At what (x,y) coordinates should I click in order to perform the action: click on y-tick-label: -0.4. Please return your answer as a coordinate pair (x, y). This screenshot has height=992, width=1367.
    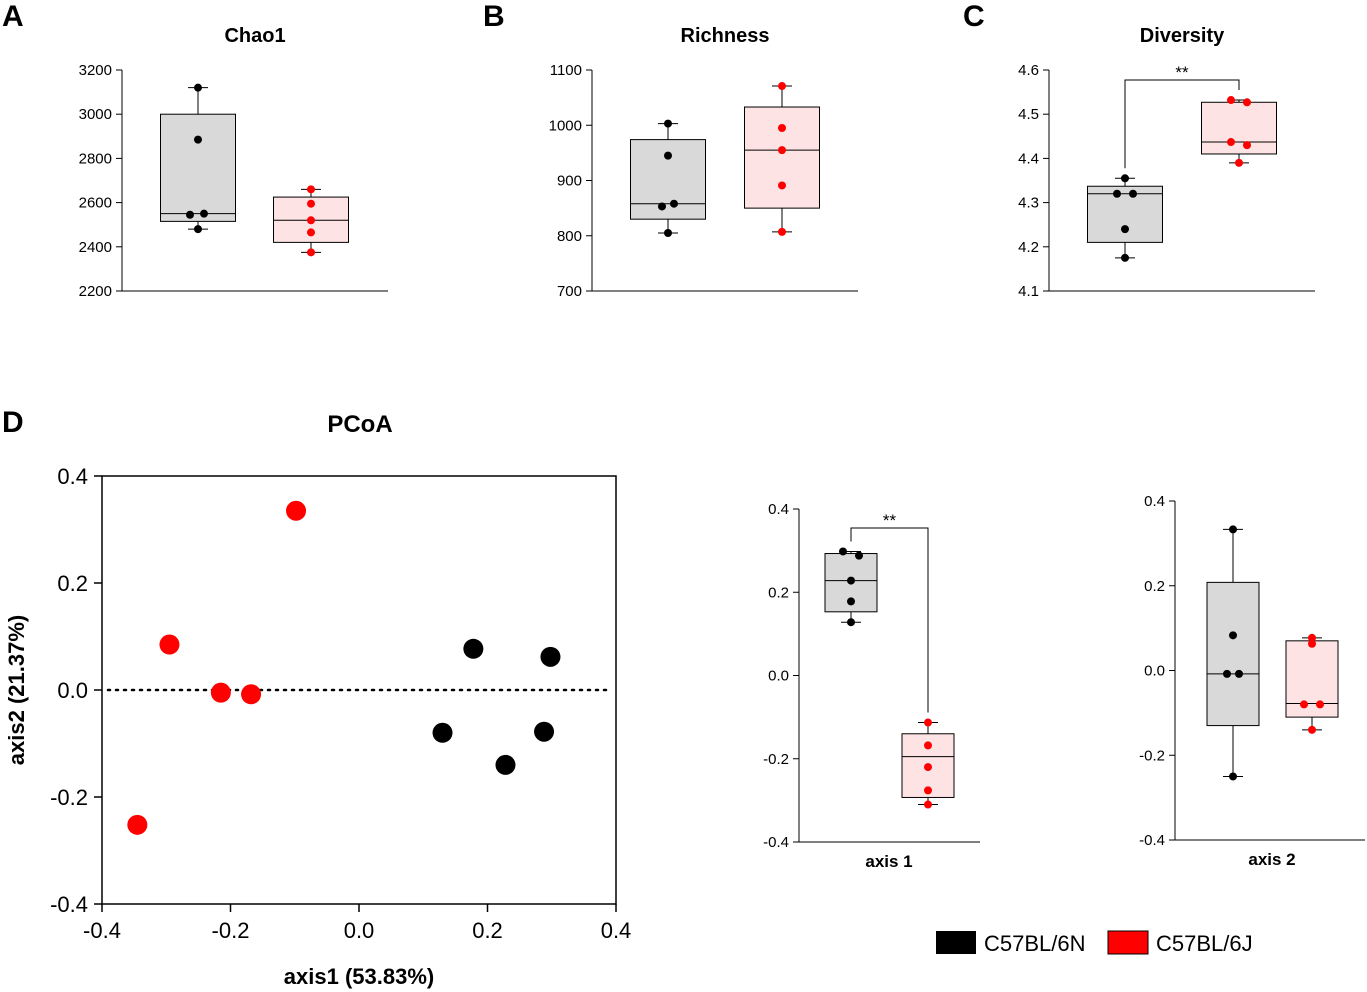
    Looking at the image, I should click on (69, 904).